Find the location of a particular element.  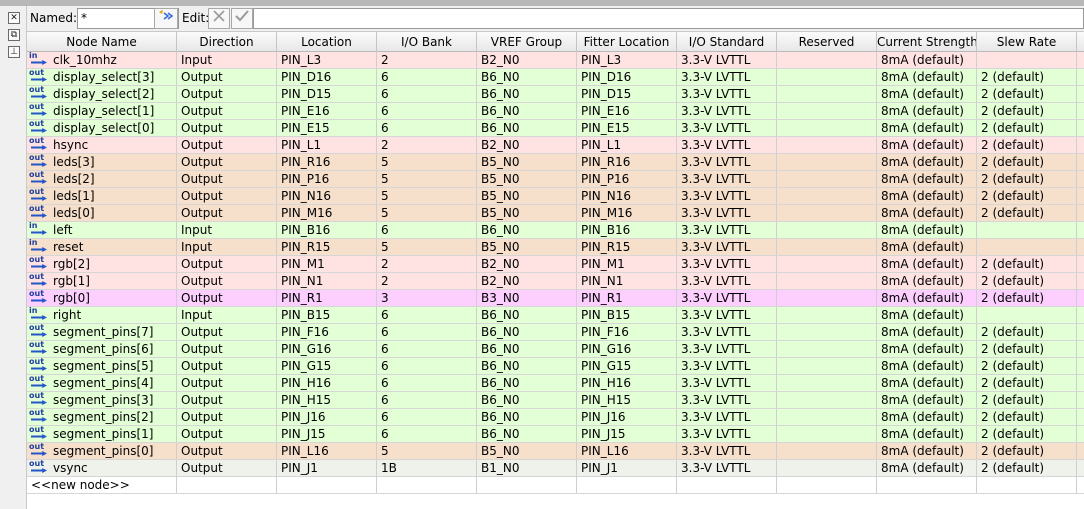

column-header-direction: Direction is located at coordinates (227, 42).